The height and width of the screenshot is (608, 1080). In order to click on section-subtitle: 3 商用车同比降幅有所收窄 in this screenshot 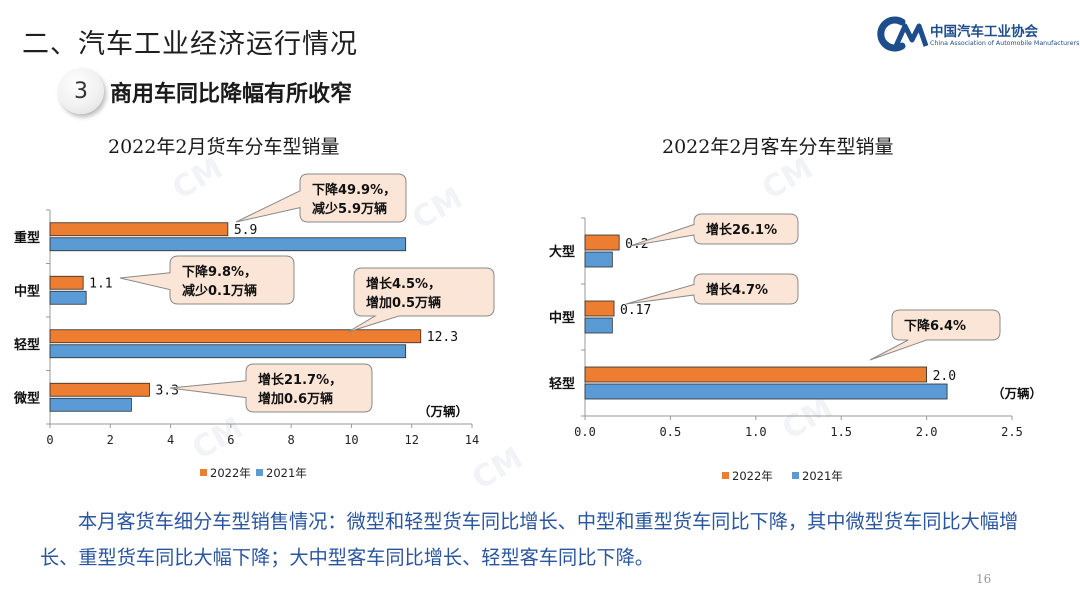, I will do `click(264, 92)`.